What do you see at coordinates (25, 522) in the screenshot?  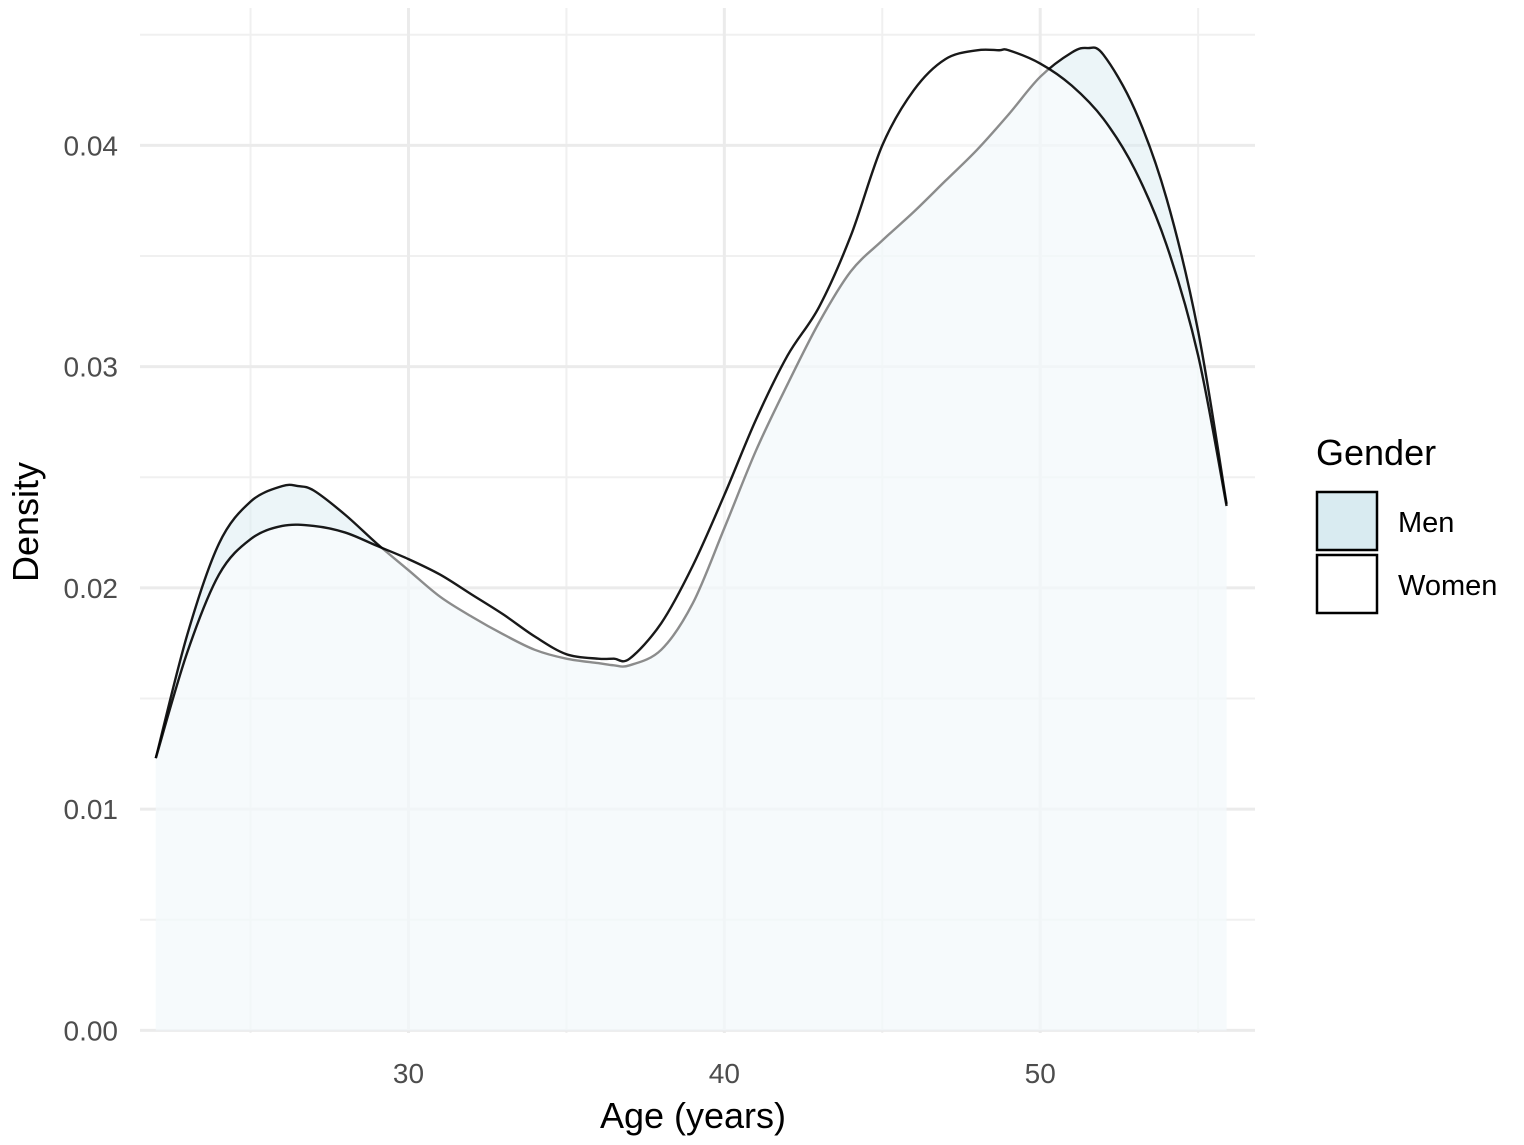 I see `y-axis-title: Density` at bounding box center [25, 522].